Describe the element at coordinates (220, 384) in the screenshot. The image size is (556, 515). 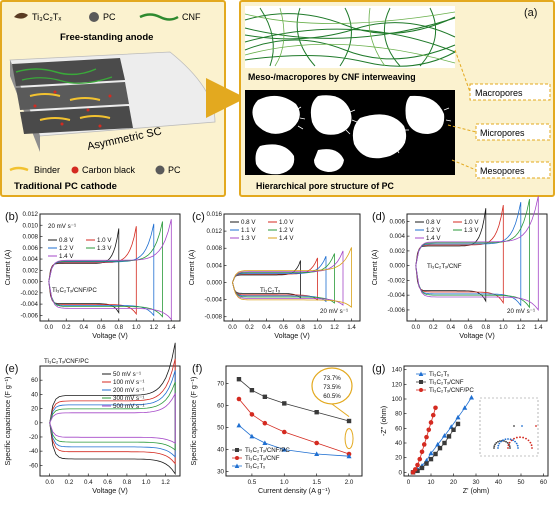
I see `y-tick-label: 70` at that location.